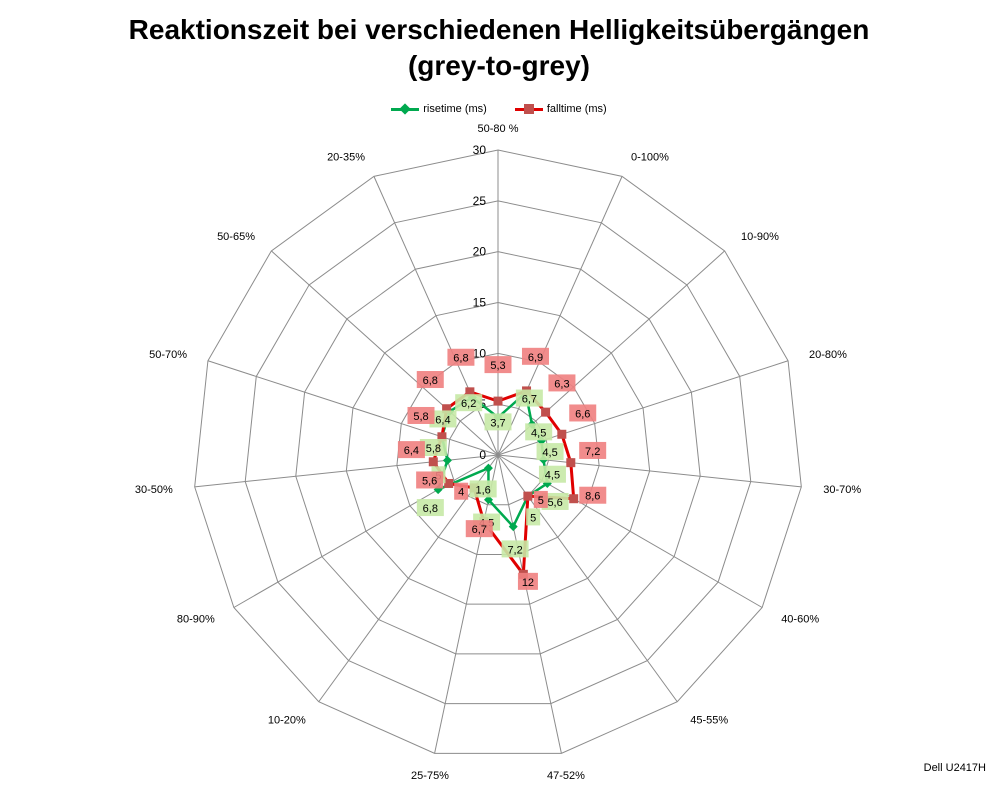  I want to click on data-label-risetime: 5,6, so click(554, 503).